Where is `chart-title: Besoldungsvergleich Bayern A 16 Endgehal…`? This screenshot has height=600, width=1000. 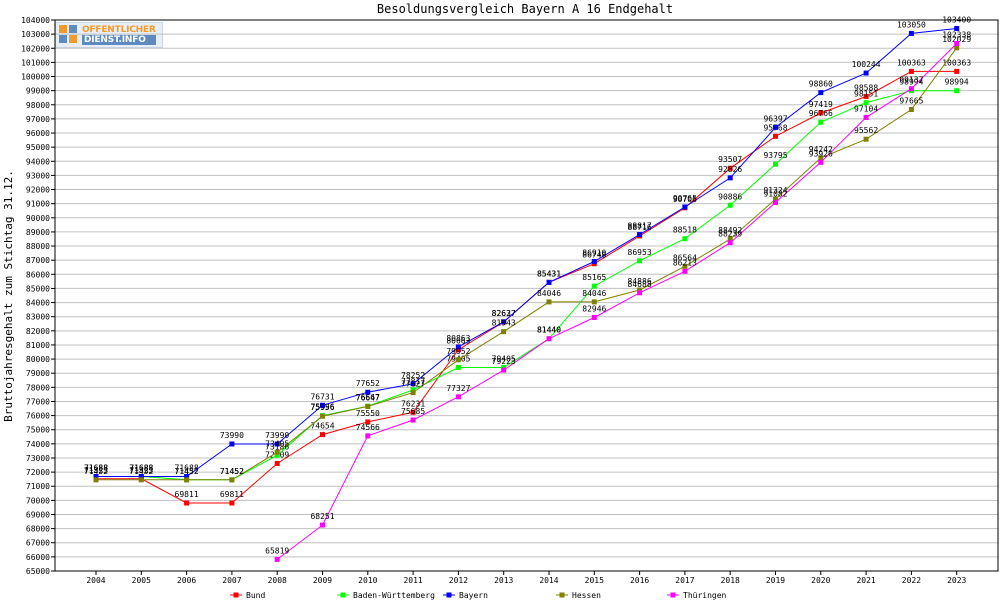
chart-title: Besoldungsvergleich Bayern A 16 Endgehal… is located at coordinates (525, 9).